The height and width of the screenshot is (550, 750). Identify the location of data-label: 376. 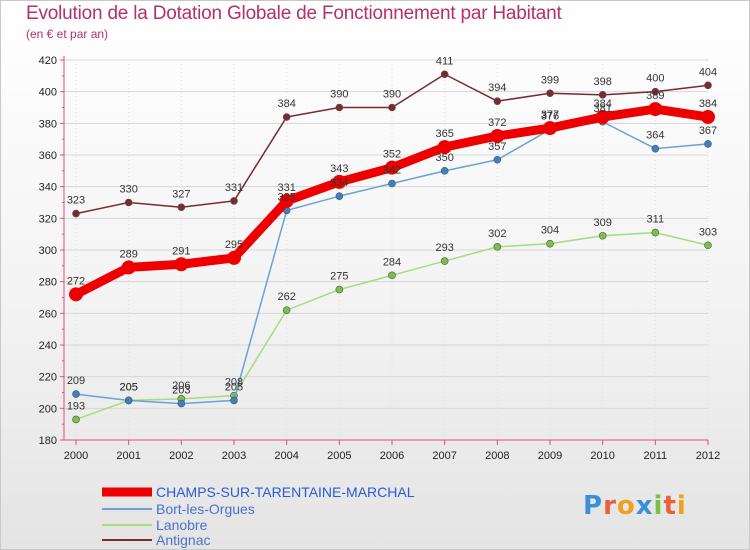
(550, 117).